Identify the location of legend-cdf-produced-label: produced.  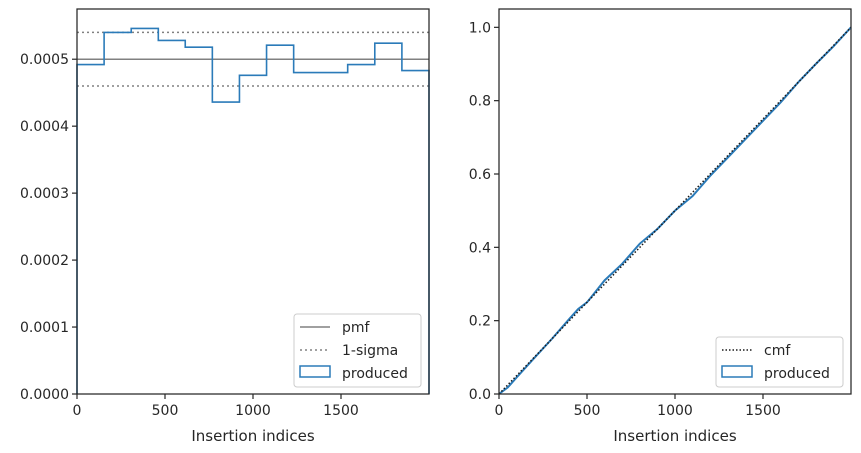
(797, 374).